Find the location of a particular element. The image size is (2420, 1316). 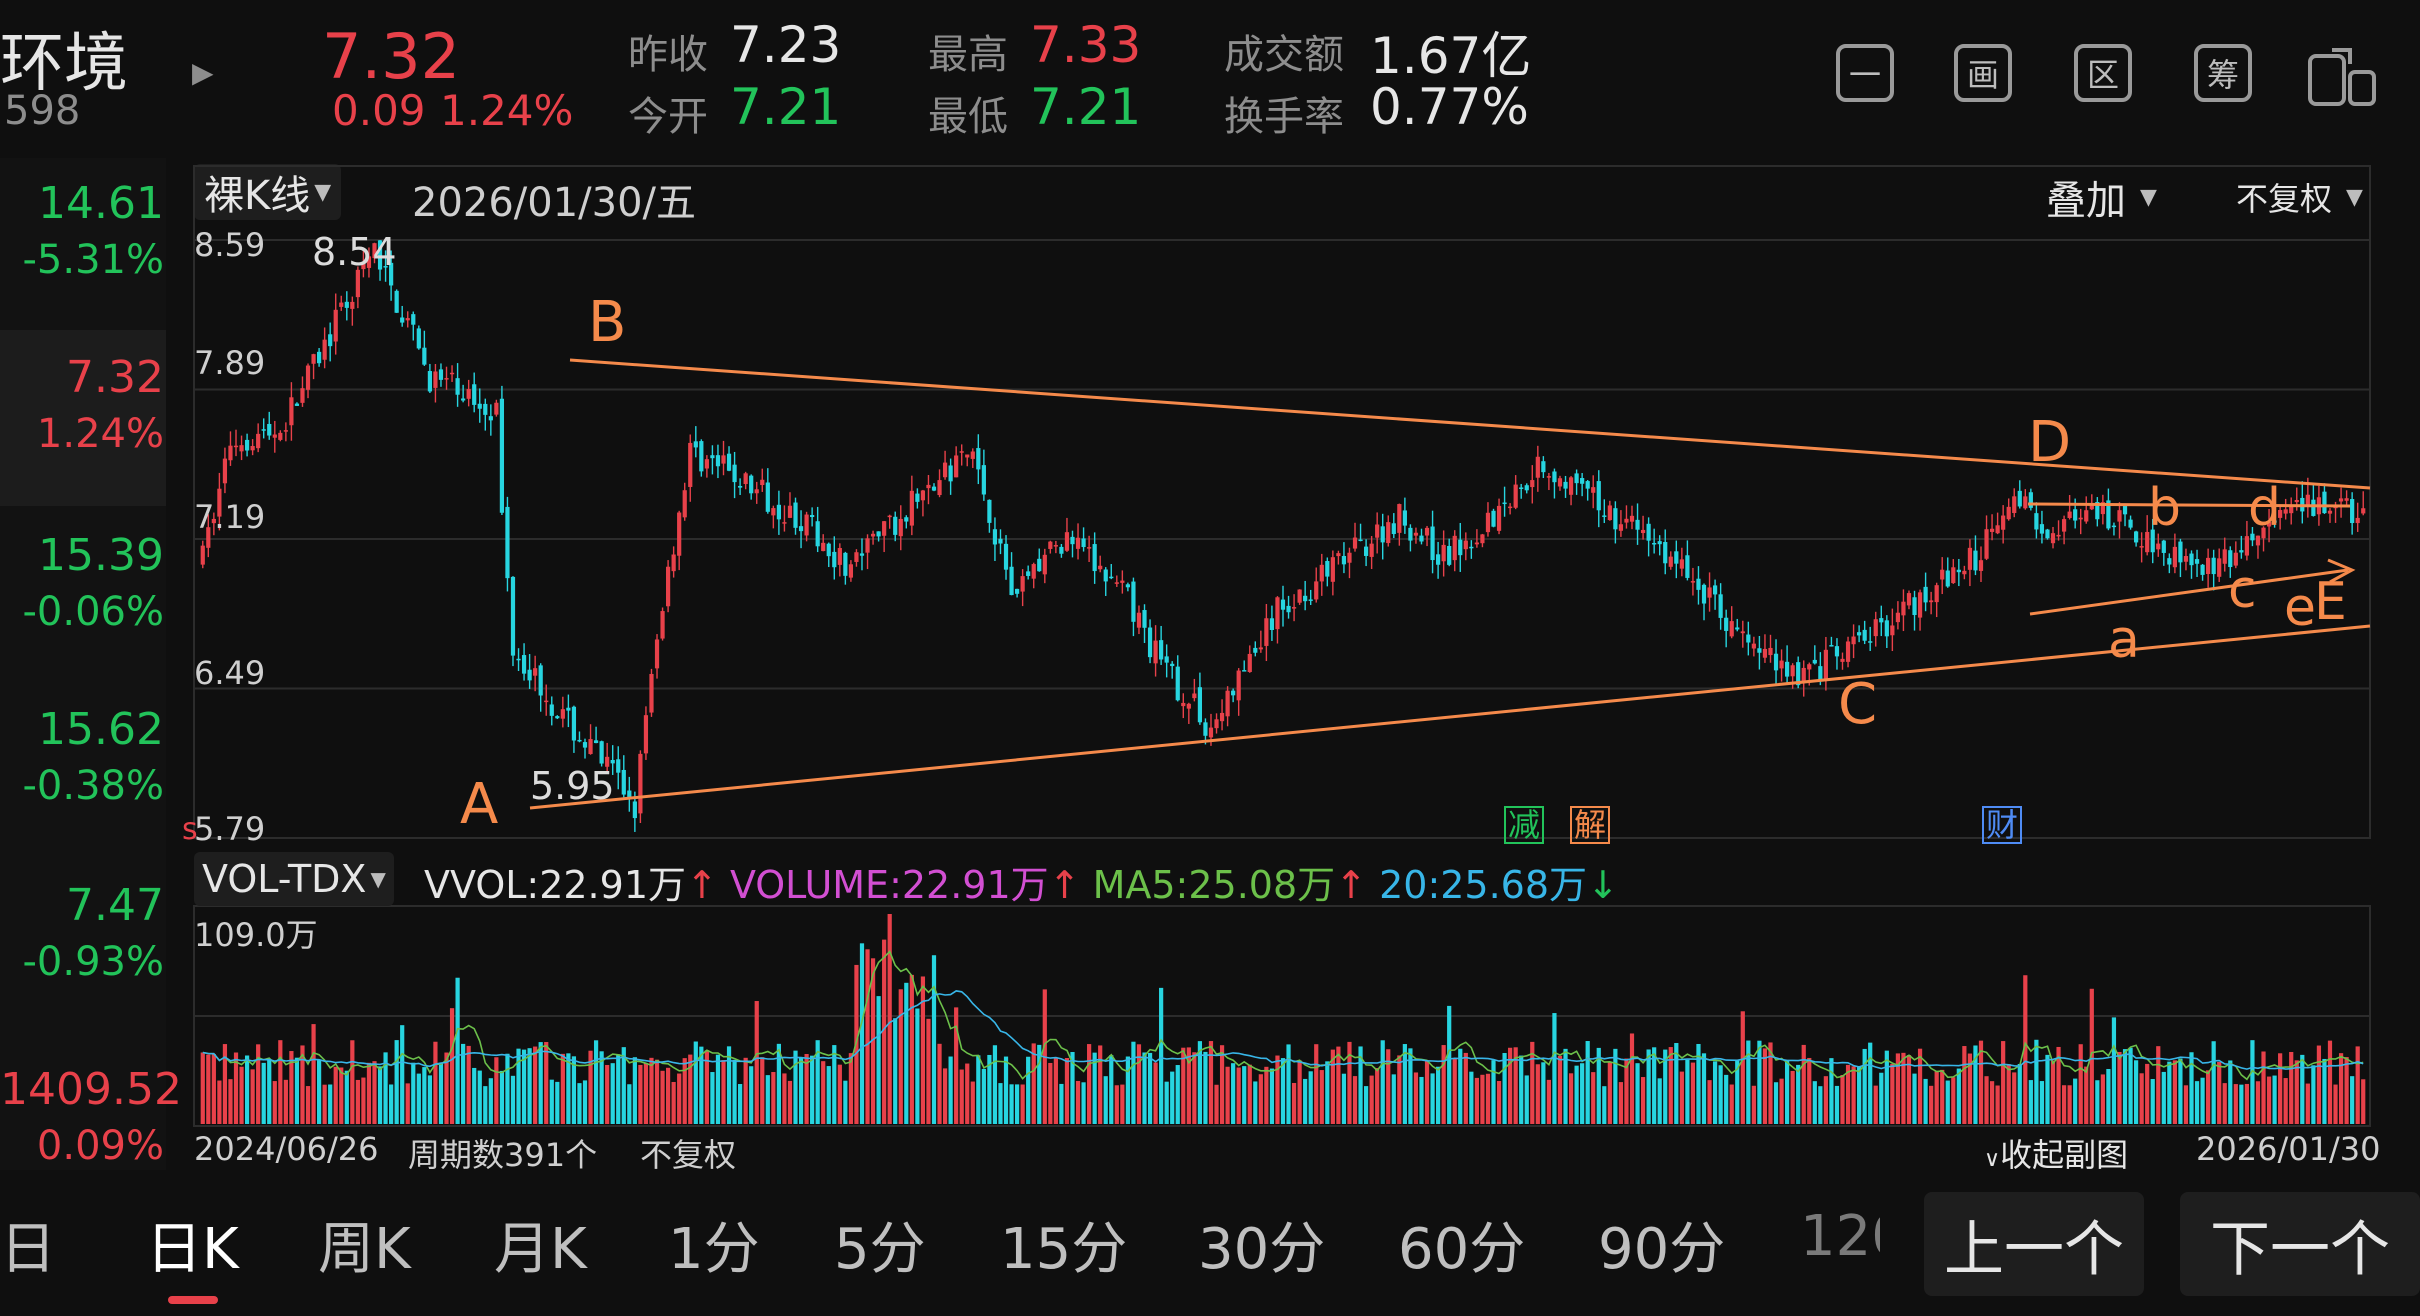

picture-box-icon: 画 is located at coordinates (1983, 73).